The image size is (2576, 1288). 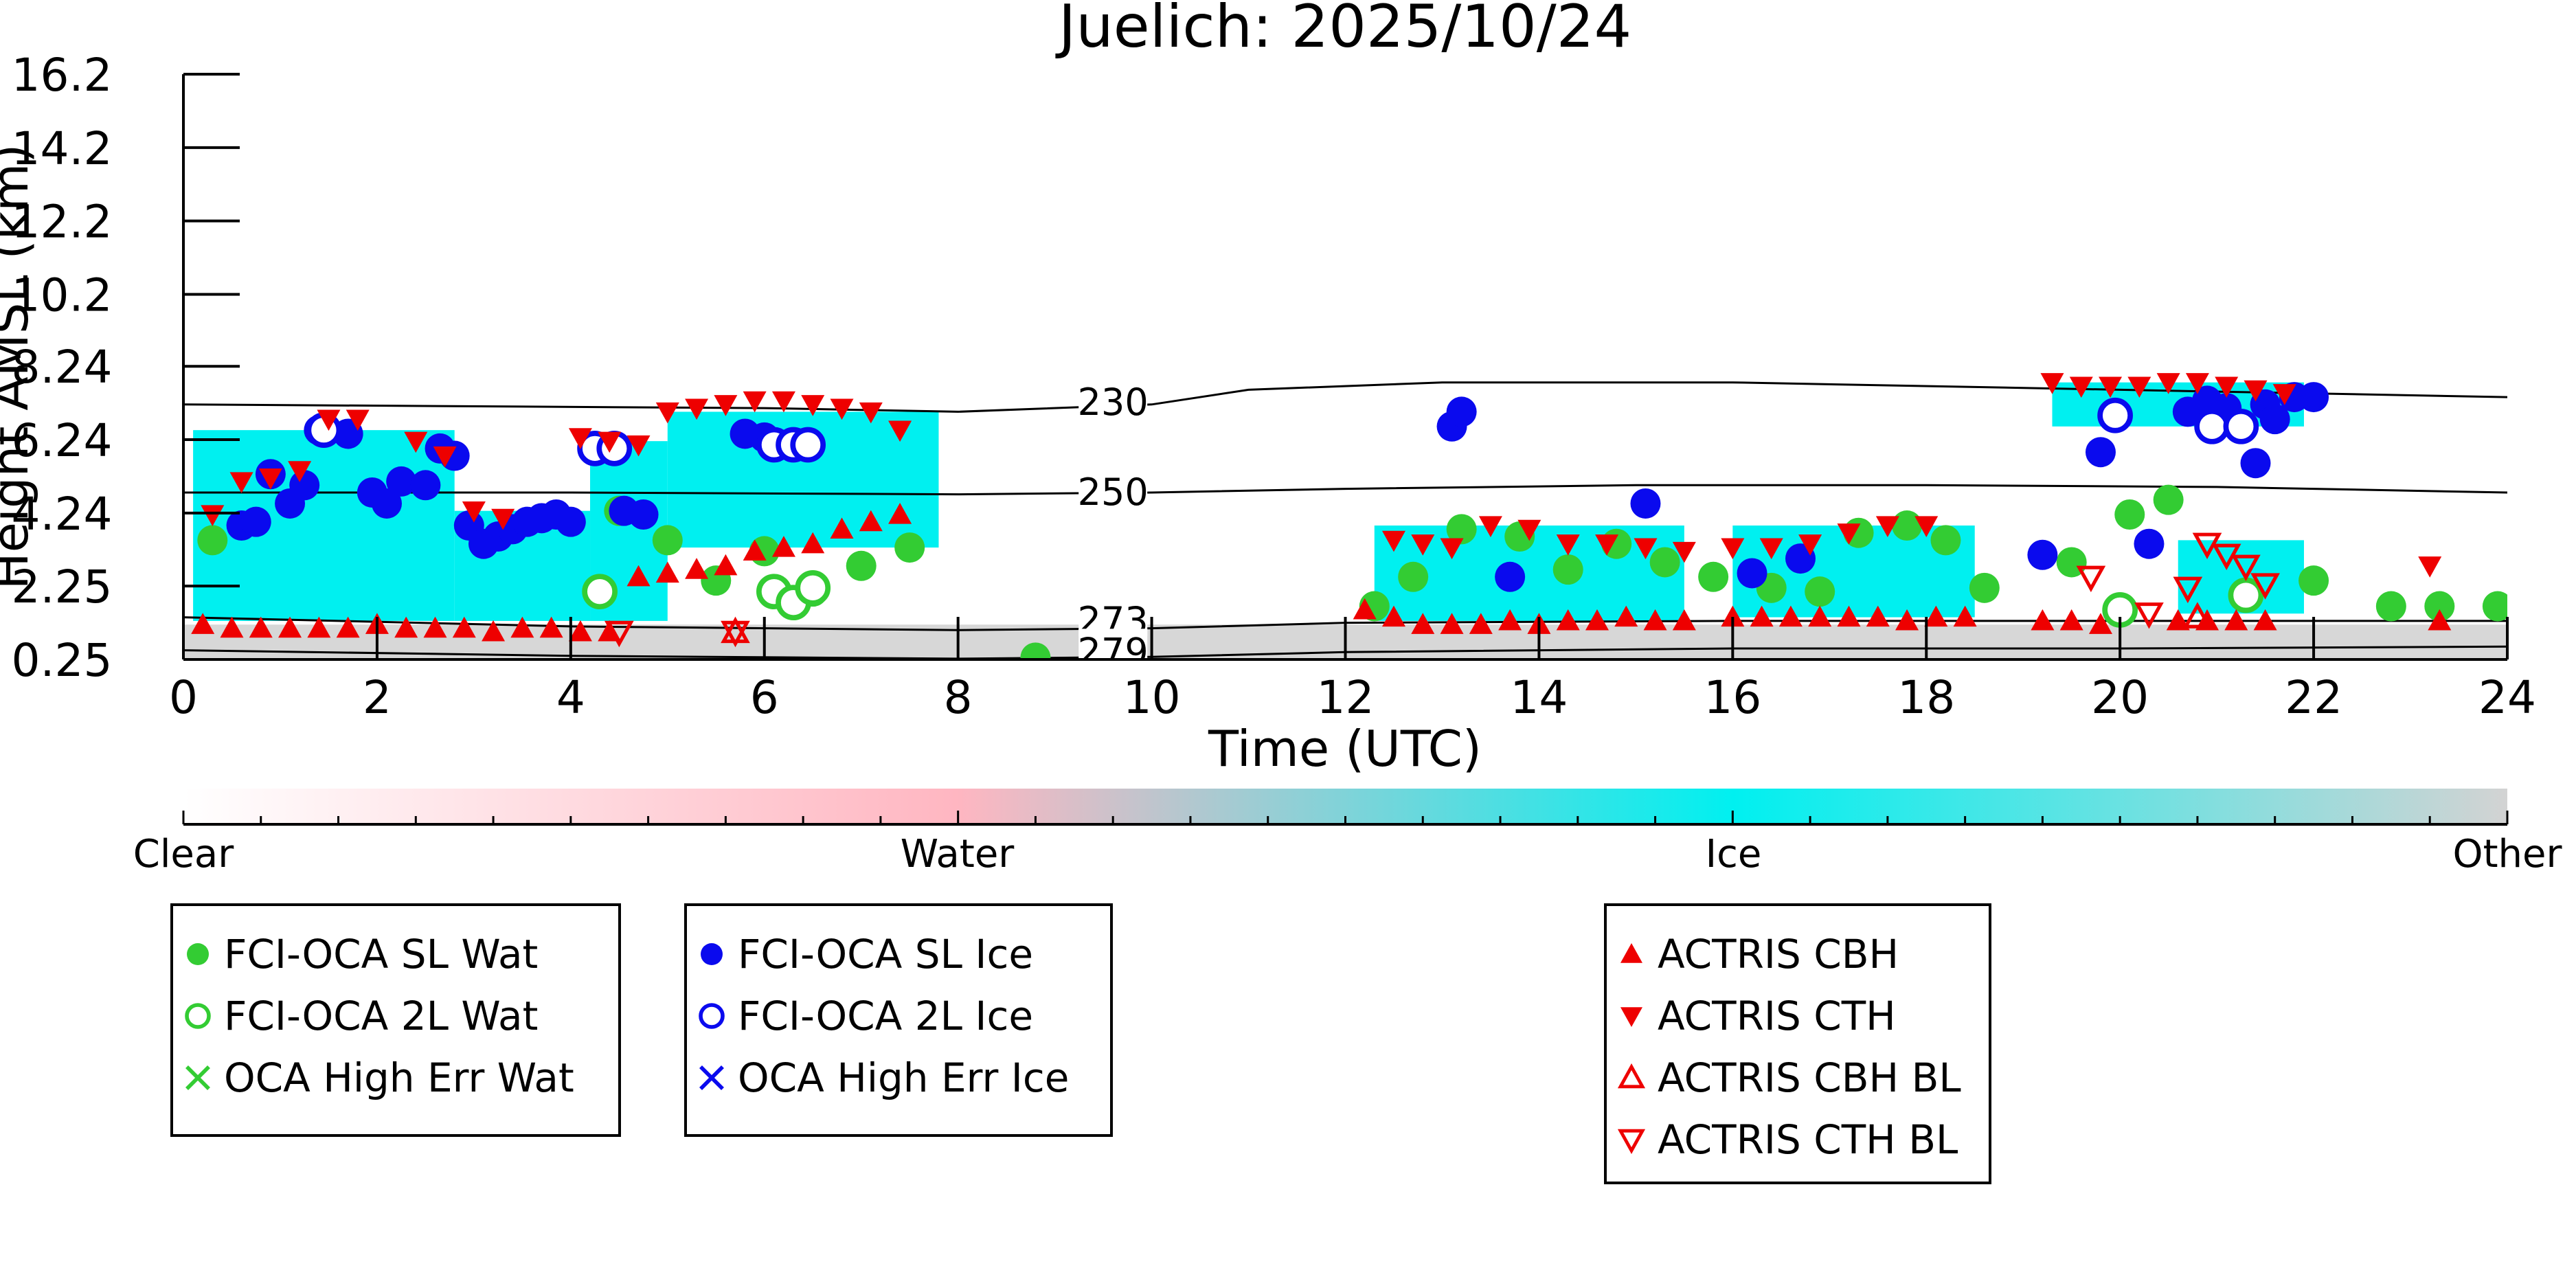 What do you see at coordinates (1282, 431) in the screenshot?
I see `series-fci-oca-2l-ice` at bounding box center [1282, 431].